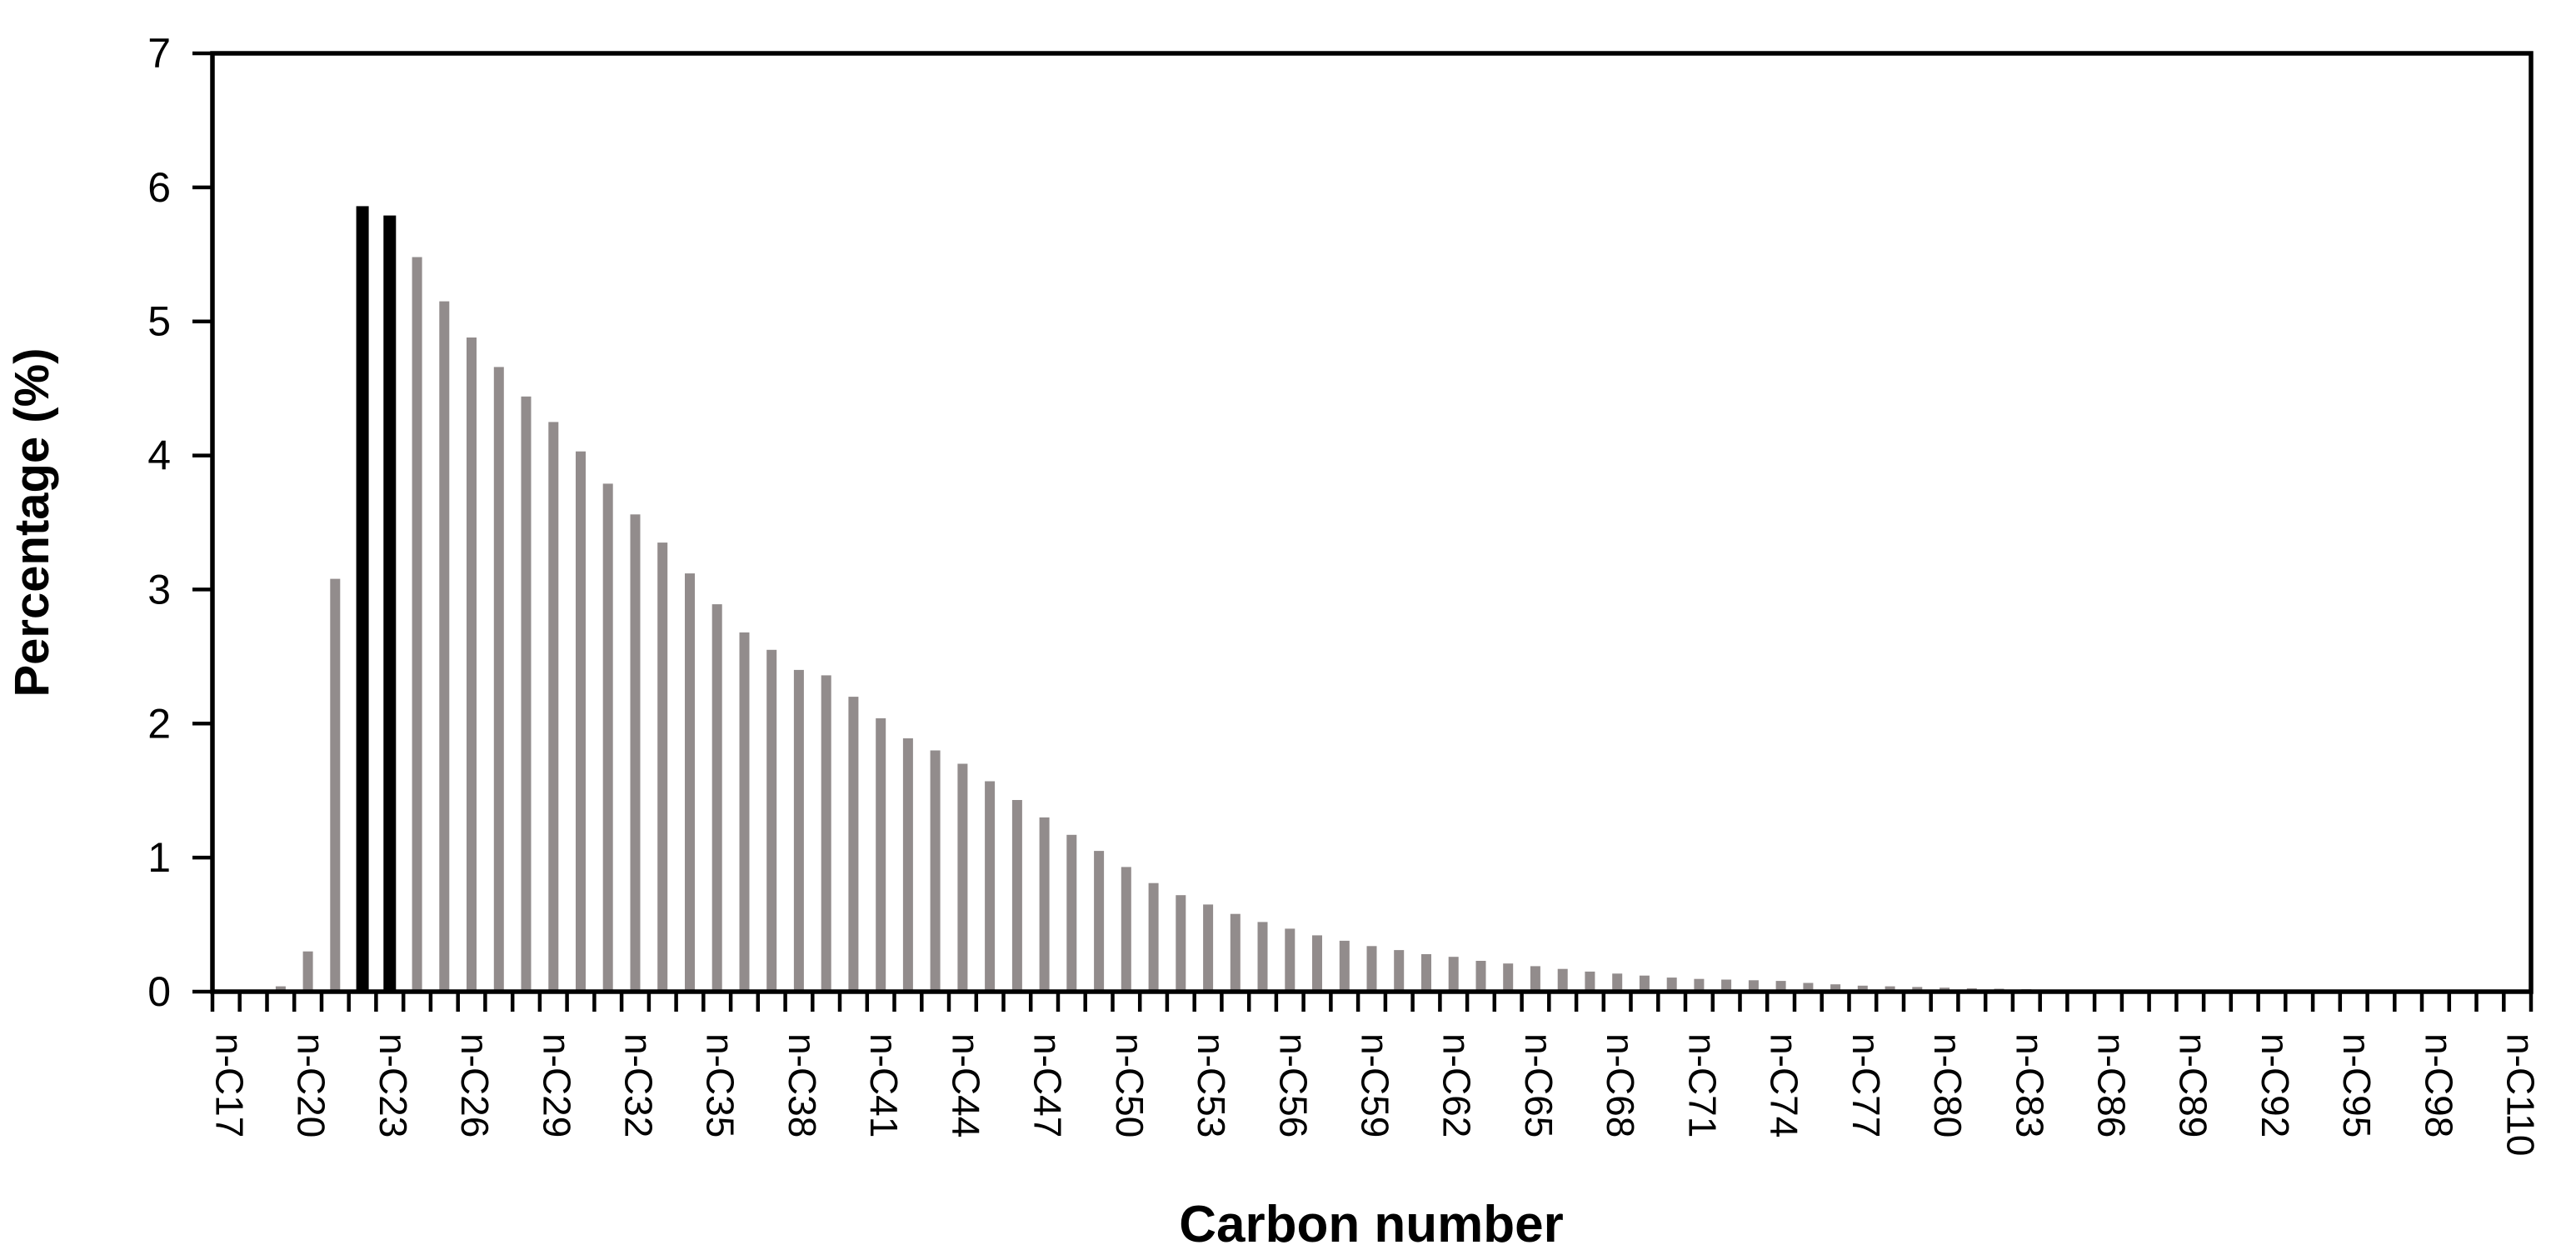 Image resolution: width=2576 pixels, height=1260 pixels. What do you see at coordinates (1235, 952) in the screenshot?
I see `bar-n-C54` at bounding box center [1235, 952].